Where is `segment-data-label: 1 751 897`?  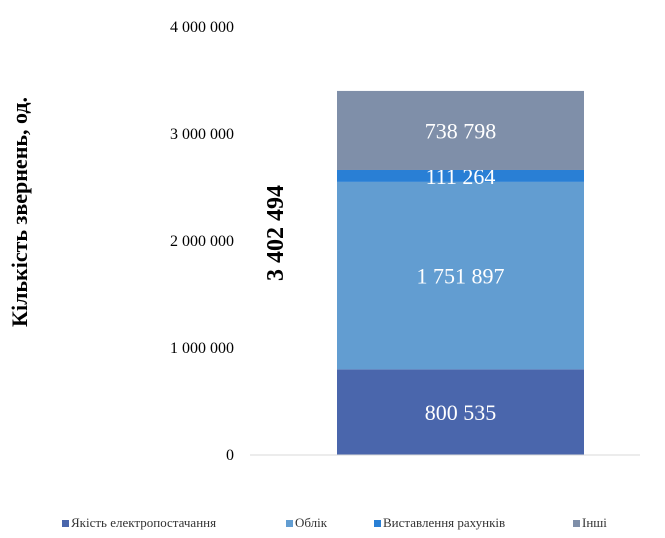
segment-data-label: 1 751 897 is located at coordinates (461, 276).